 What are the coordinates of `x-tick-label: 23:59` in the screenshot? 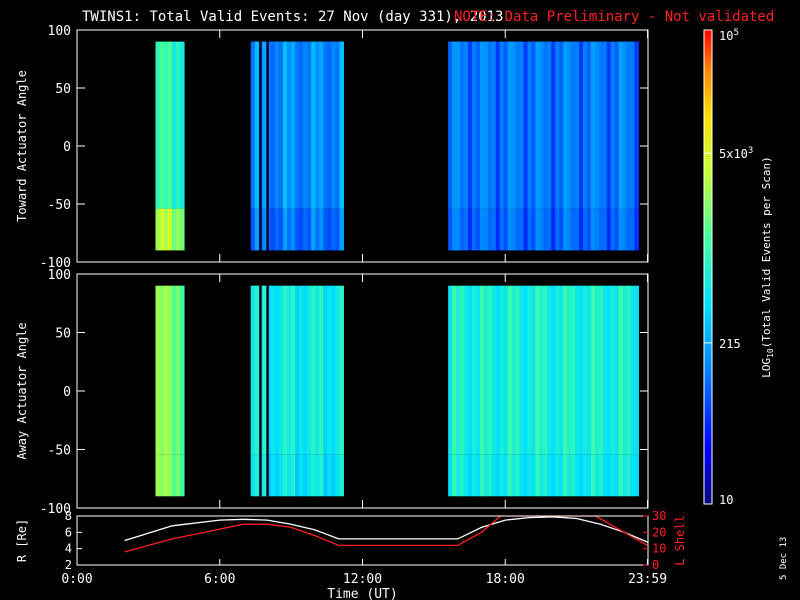 It's located at (647, 579).